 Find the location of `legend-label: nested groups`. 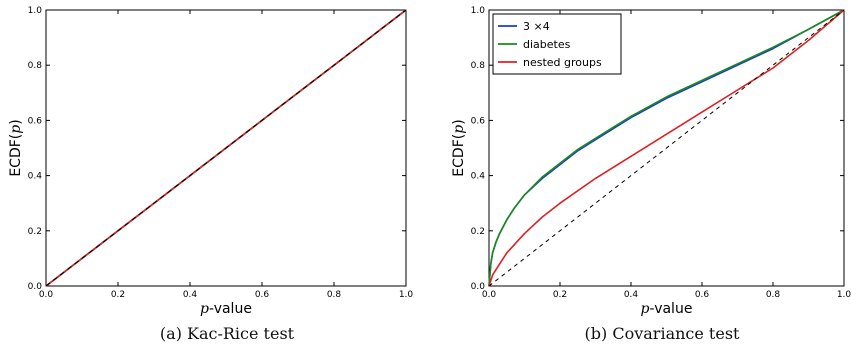

legend-label: nested groups is located at coordinates (562, 62).